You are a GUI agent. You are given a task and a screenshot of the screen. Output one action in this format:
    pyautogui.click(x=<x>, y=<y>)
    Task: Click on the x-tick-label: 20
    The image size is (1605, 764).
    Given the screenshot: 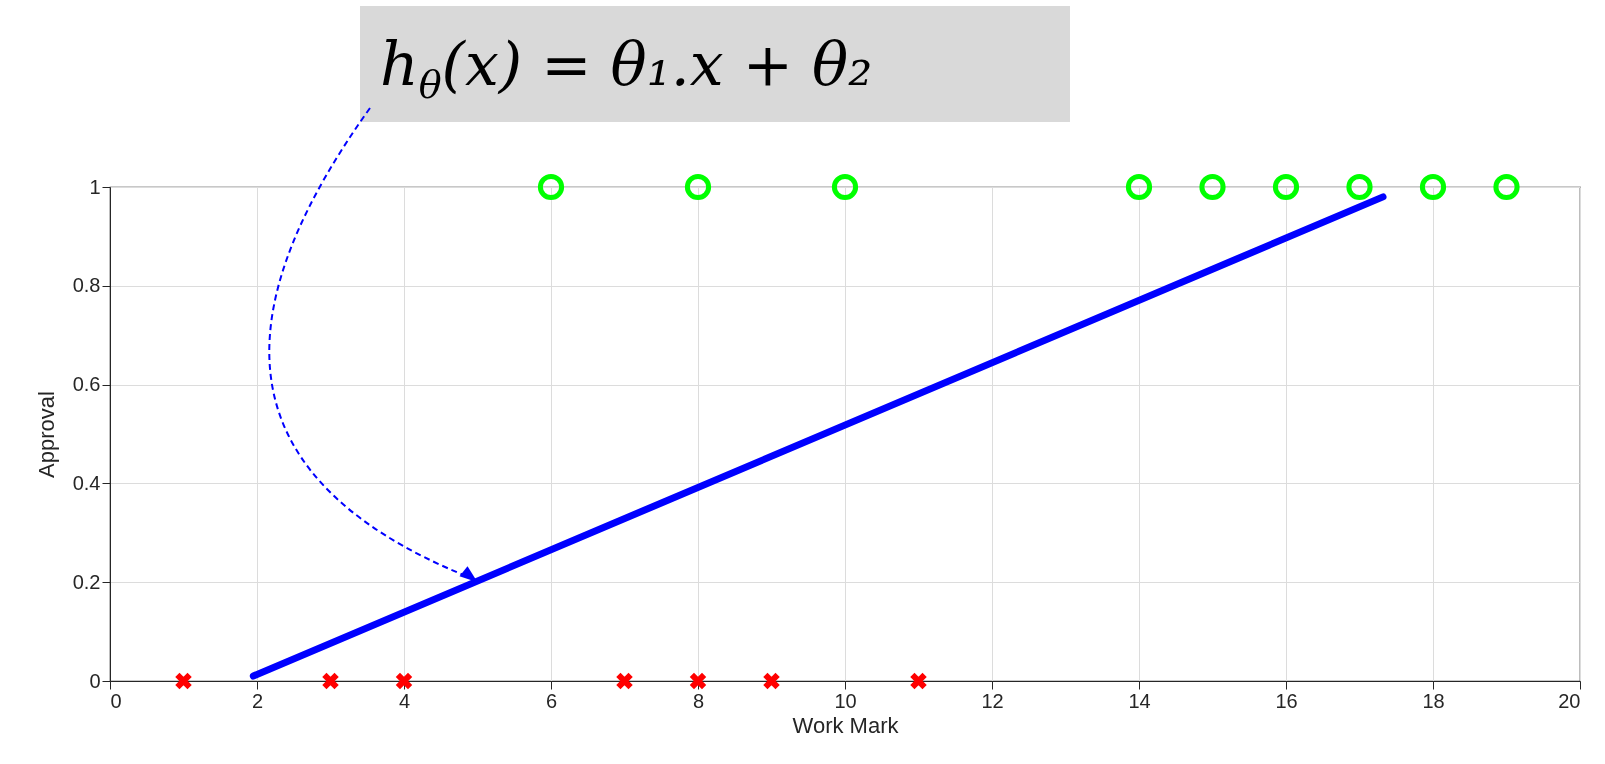 What is the action you would take?
    pyautogui.click(x=1569, y=700)
    